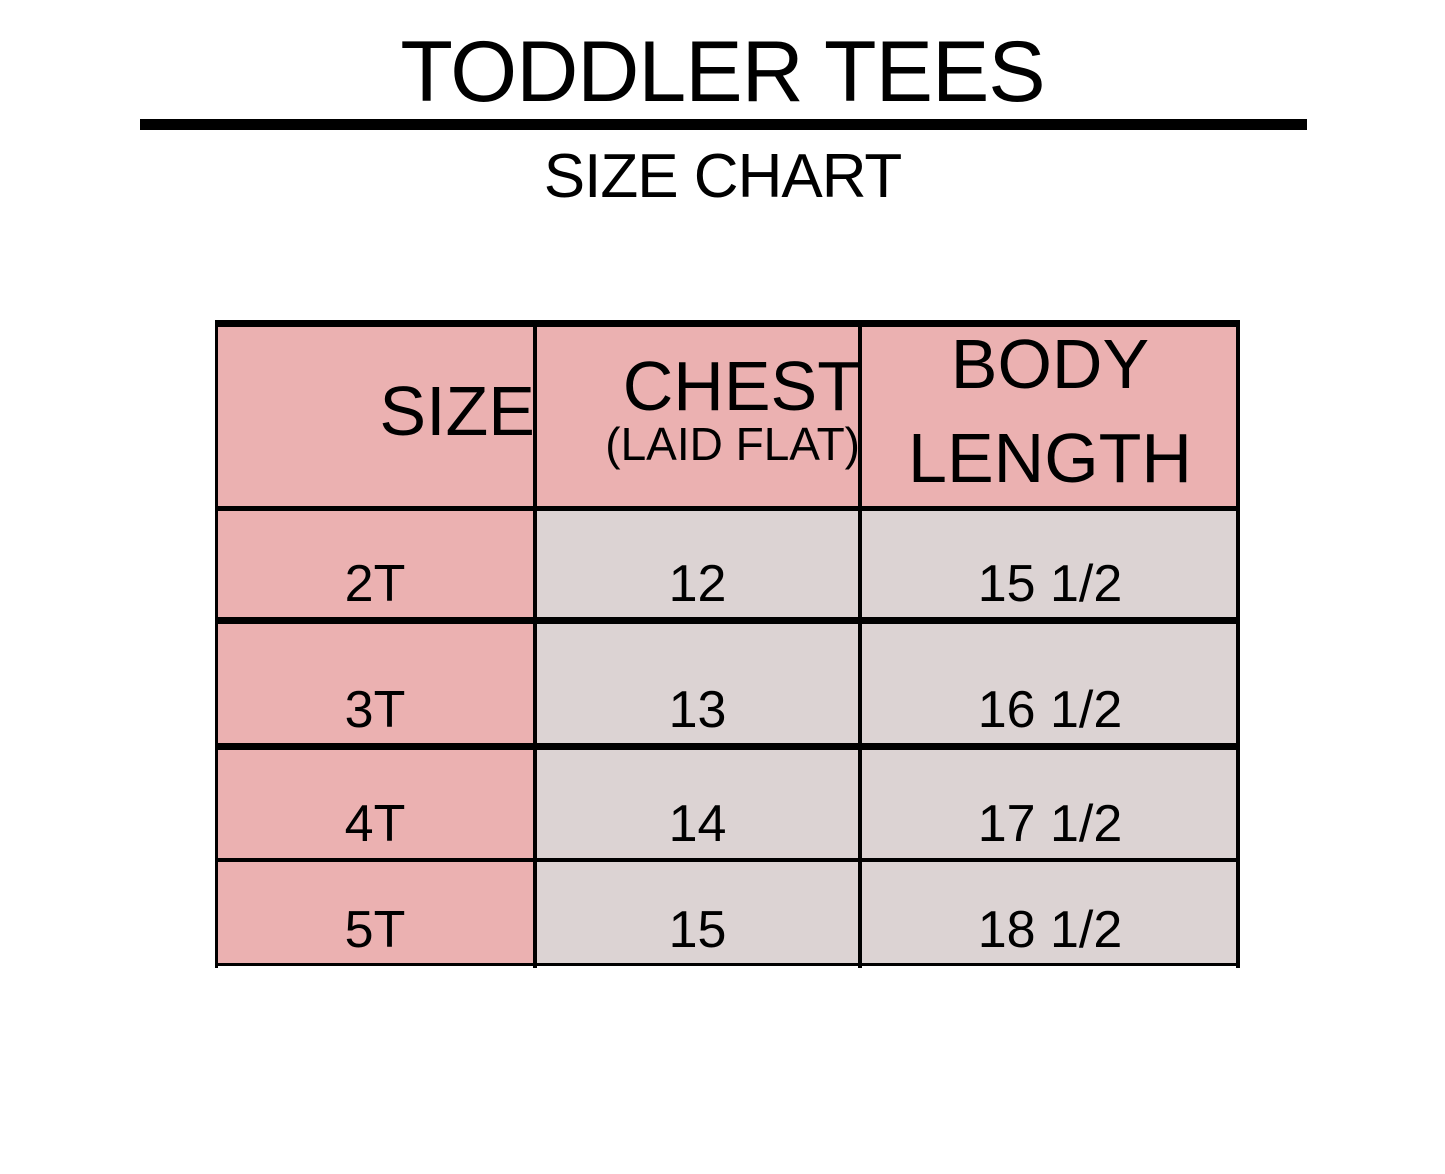 The image size is (1445, 1174). What do you see at coordinates (1050, 803) in the screenshot?
I see `table-row-3-length: 17 1/2` at bounding box center [1050, 803].